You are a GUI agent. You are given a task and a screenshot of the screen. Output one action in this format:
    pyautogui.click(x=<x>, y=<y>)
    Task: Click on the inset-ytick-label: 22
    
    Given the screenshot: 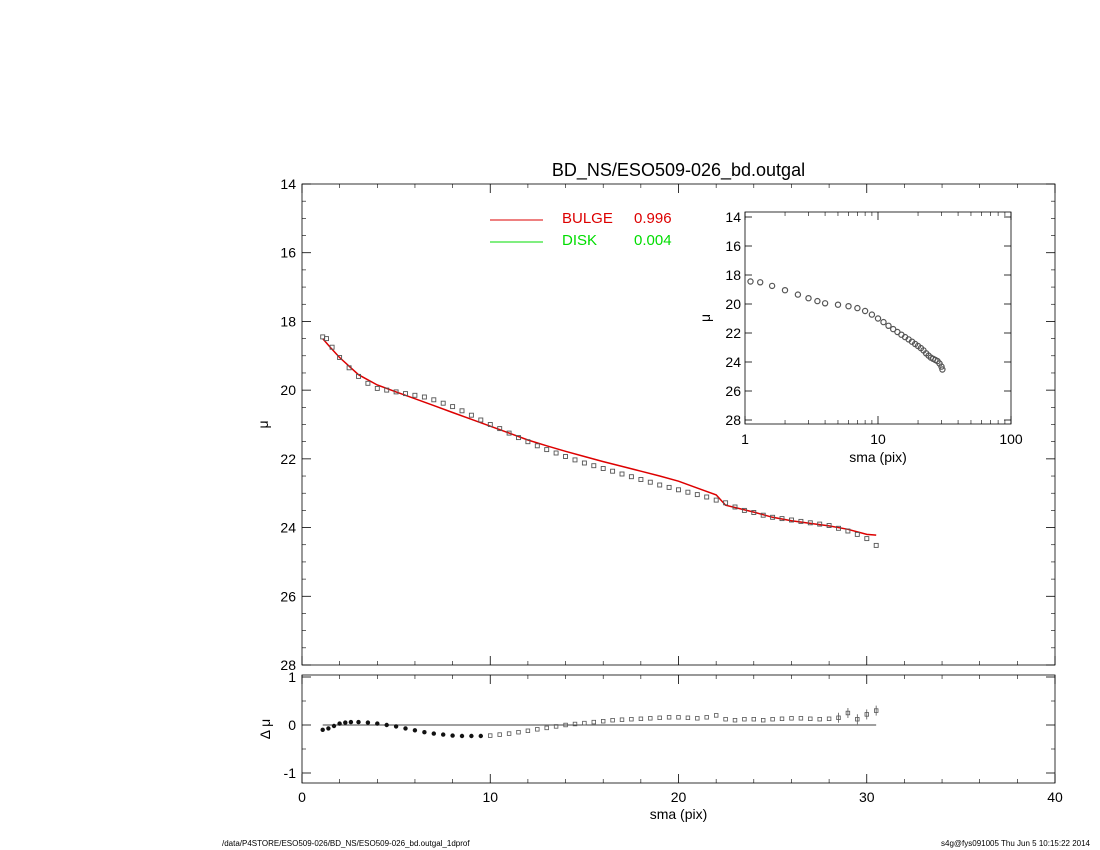 What is the action you would take?
    pyautogui.click(x=733, y=333)
    